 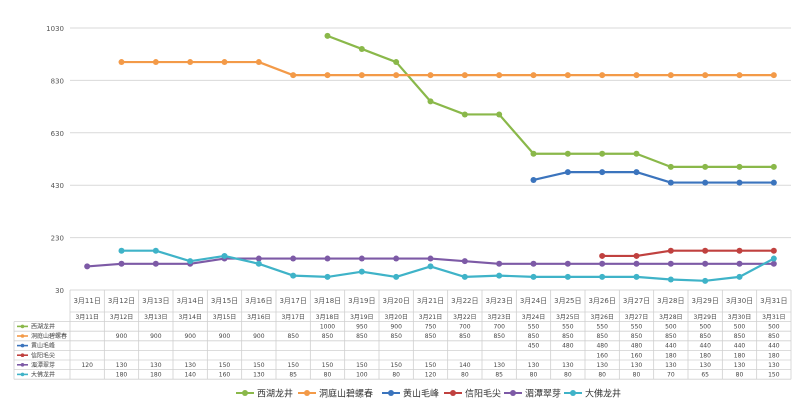 I want to click on table-cell: 440, so click(x=740, y=346).